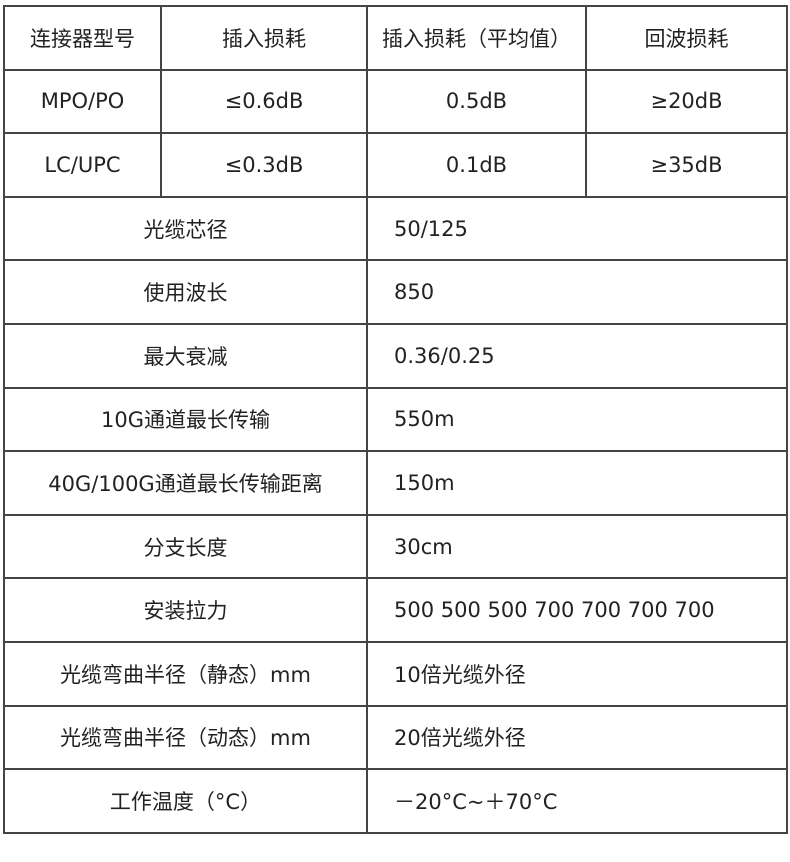 This screenshot has width=790, height=862. What do you see at coordinates (82, 38) in the screenshot?
I see `header-cell: 连接器型号` at bounding box center [82, 38].